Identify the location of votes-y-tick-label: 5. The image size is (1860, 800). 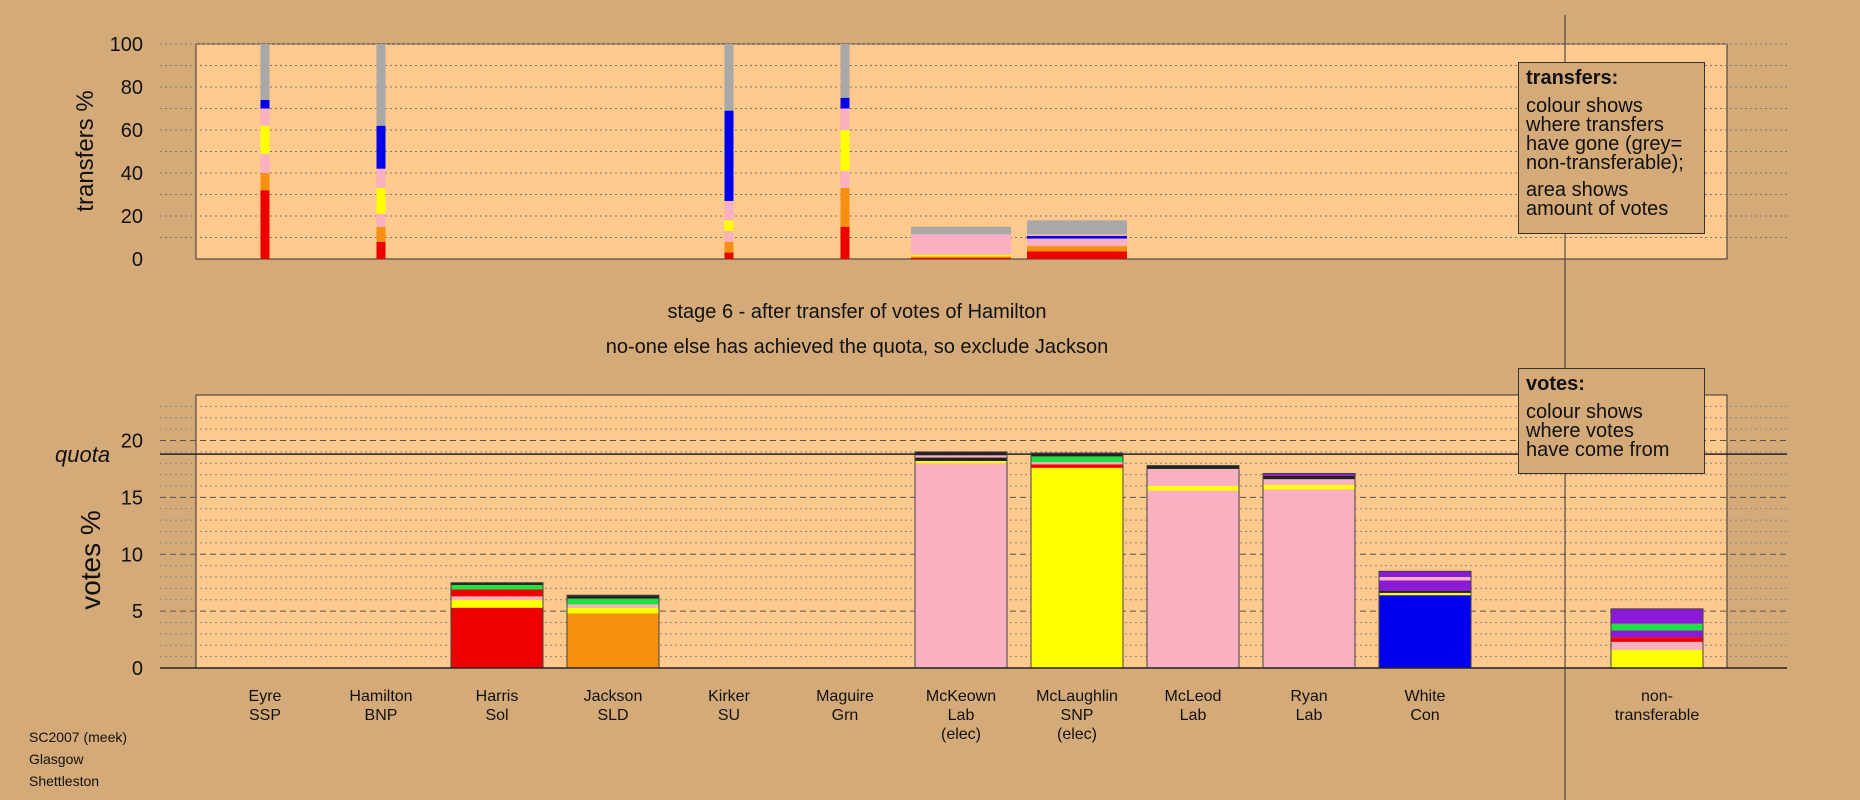
(137, 612).